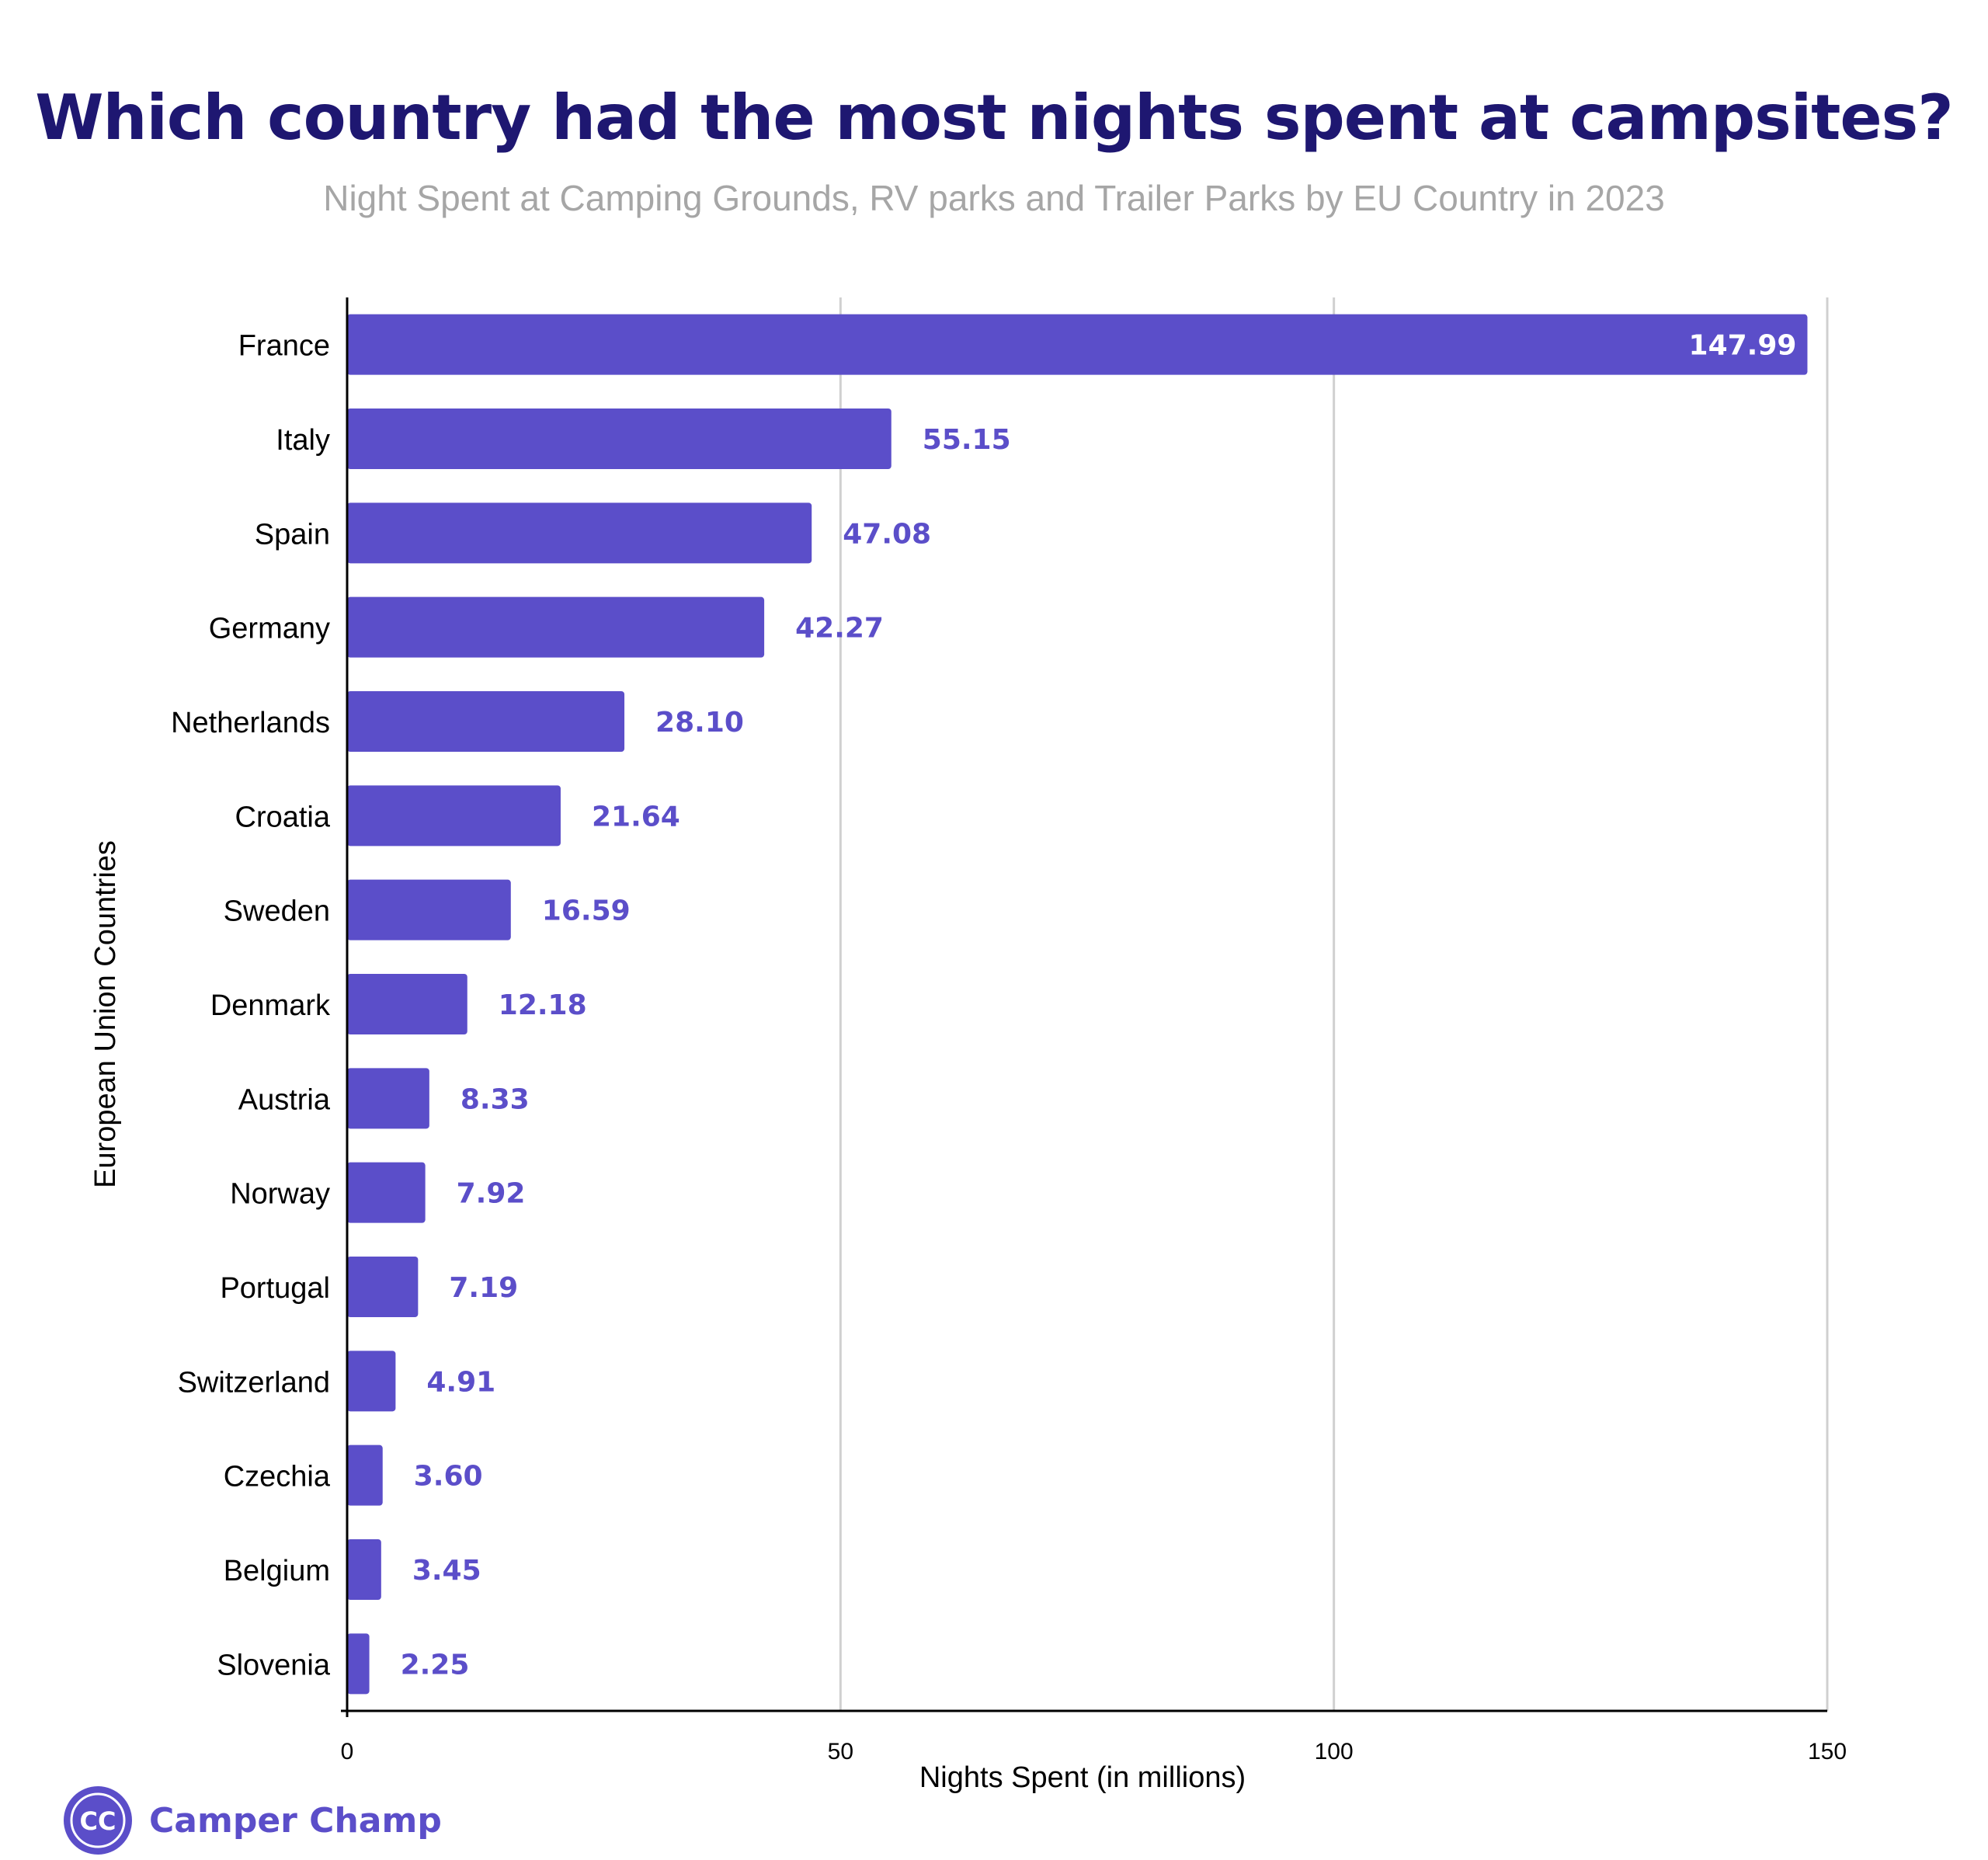 The width and height of the screenshot is (1988, 1860). I want to click on value-label: 21.64, so click(636, 817).